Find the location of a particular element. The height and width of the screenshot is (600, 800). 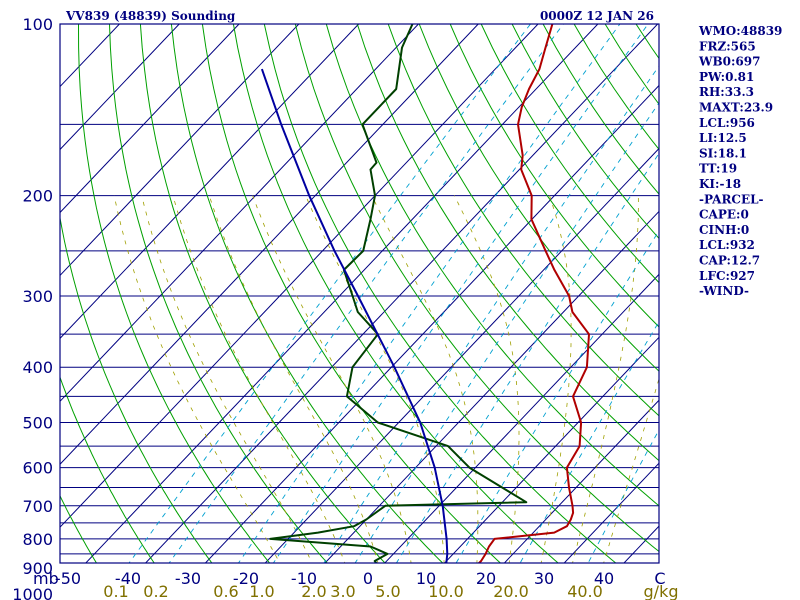

index-entry: LFC:927 is located at coordinates (727, 276).